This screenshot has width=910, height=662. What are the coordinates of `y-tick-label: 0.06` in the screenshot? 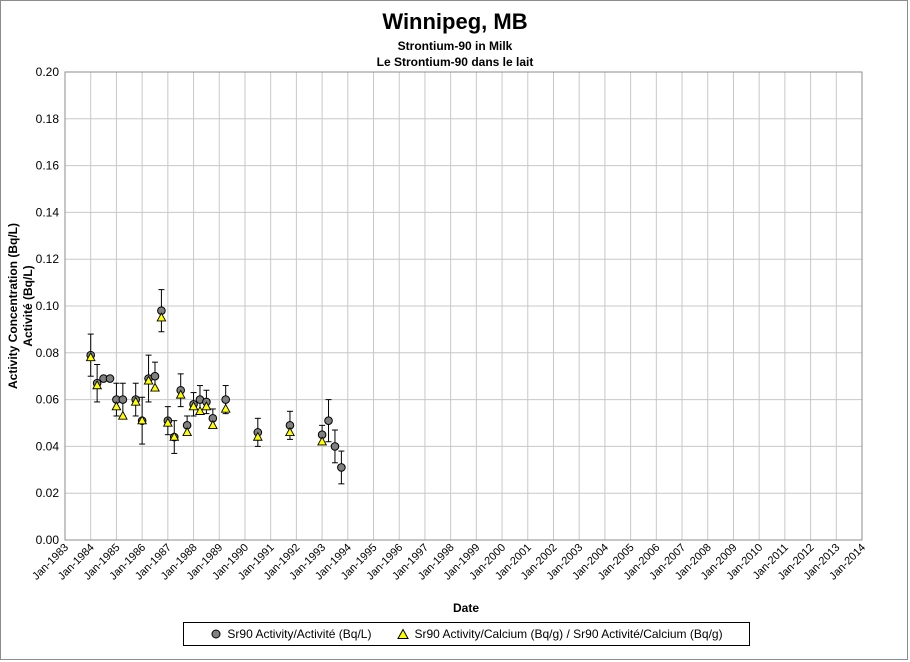 It's located at (48, 400).